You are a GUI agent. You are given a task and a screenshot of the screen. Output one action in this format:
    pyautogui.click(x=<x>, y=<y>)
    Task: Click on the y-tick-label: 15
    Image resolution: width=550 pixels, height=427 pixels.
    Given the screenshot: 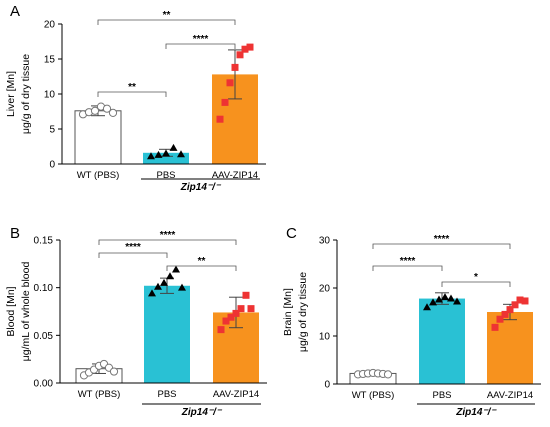 What is the action you would take?
    pyautogui.click(x=50, y=60)
    